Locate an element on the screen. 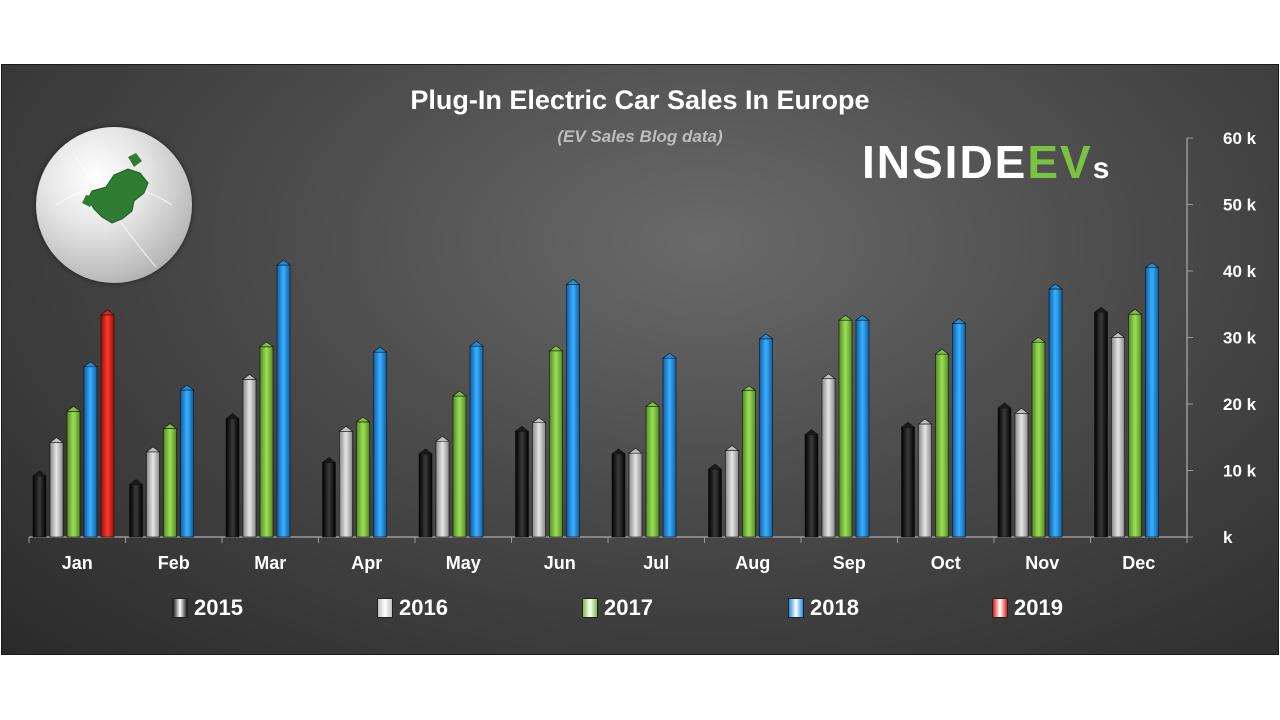 The image size is (1280, 720). bar-cap-2017-May is located at coordinates (459, 393).